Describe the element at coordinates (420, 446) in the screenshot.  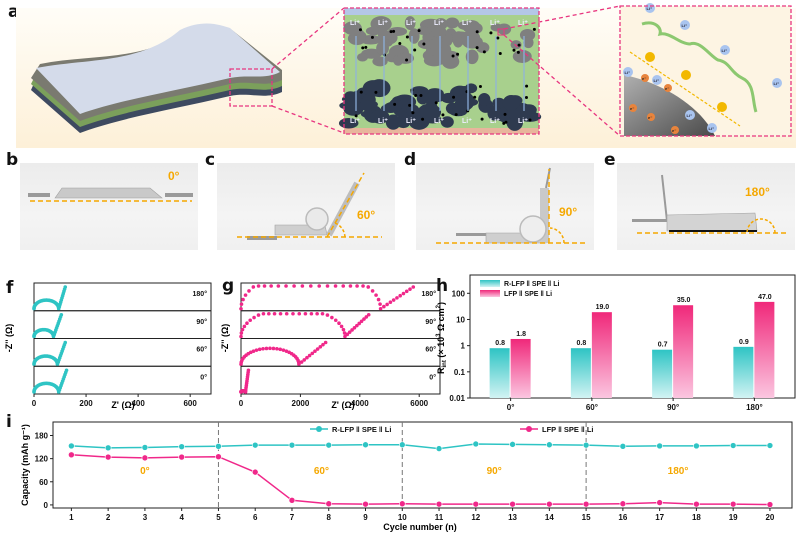
I see `series-line` at that location.